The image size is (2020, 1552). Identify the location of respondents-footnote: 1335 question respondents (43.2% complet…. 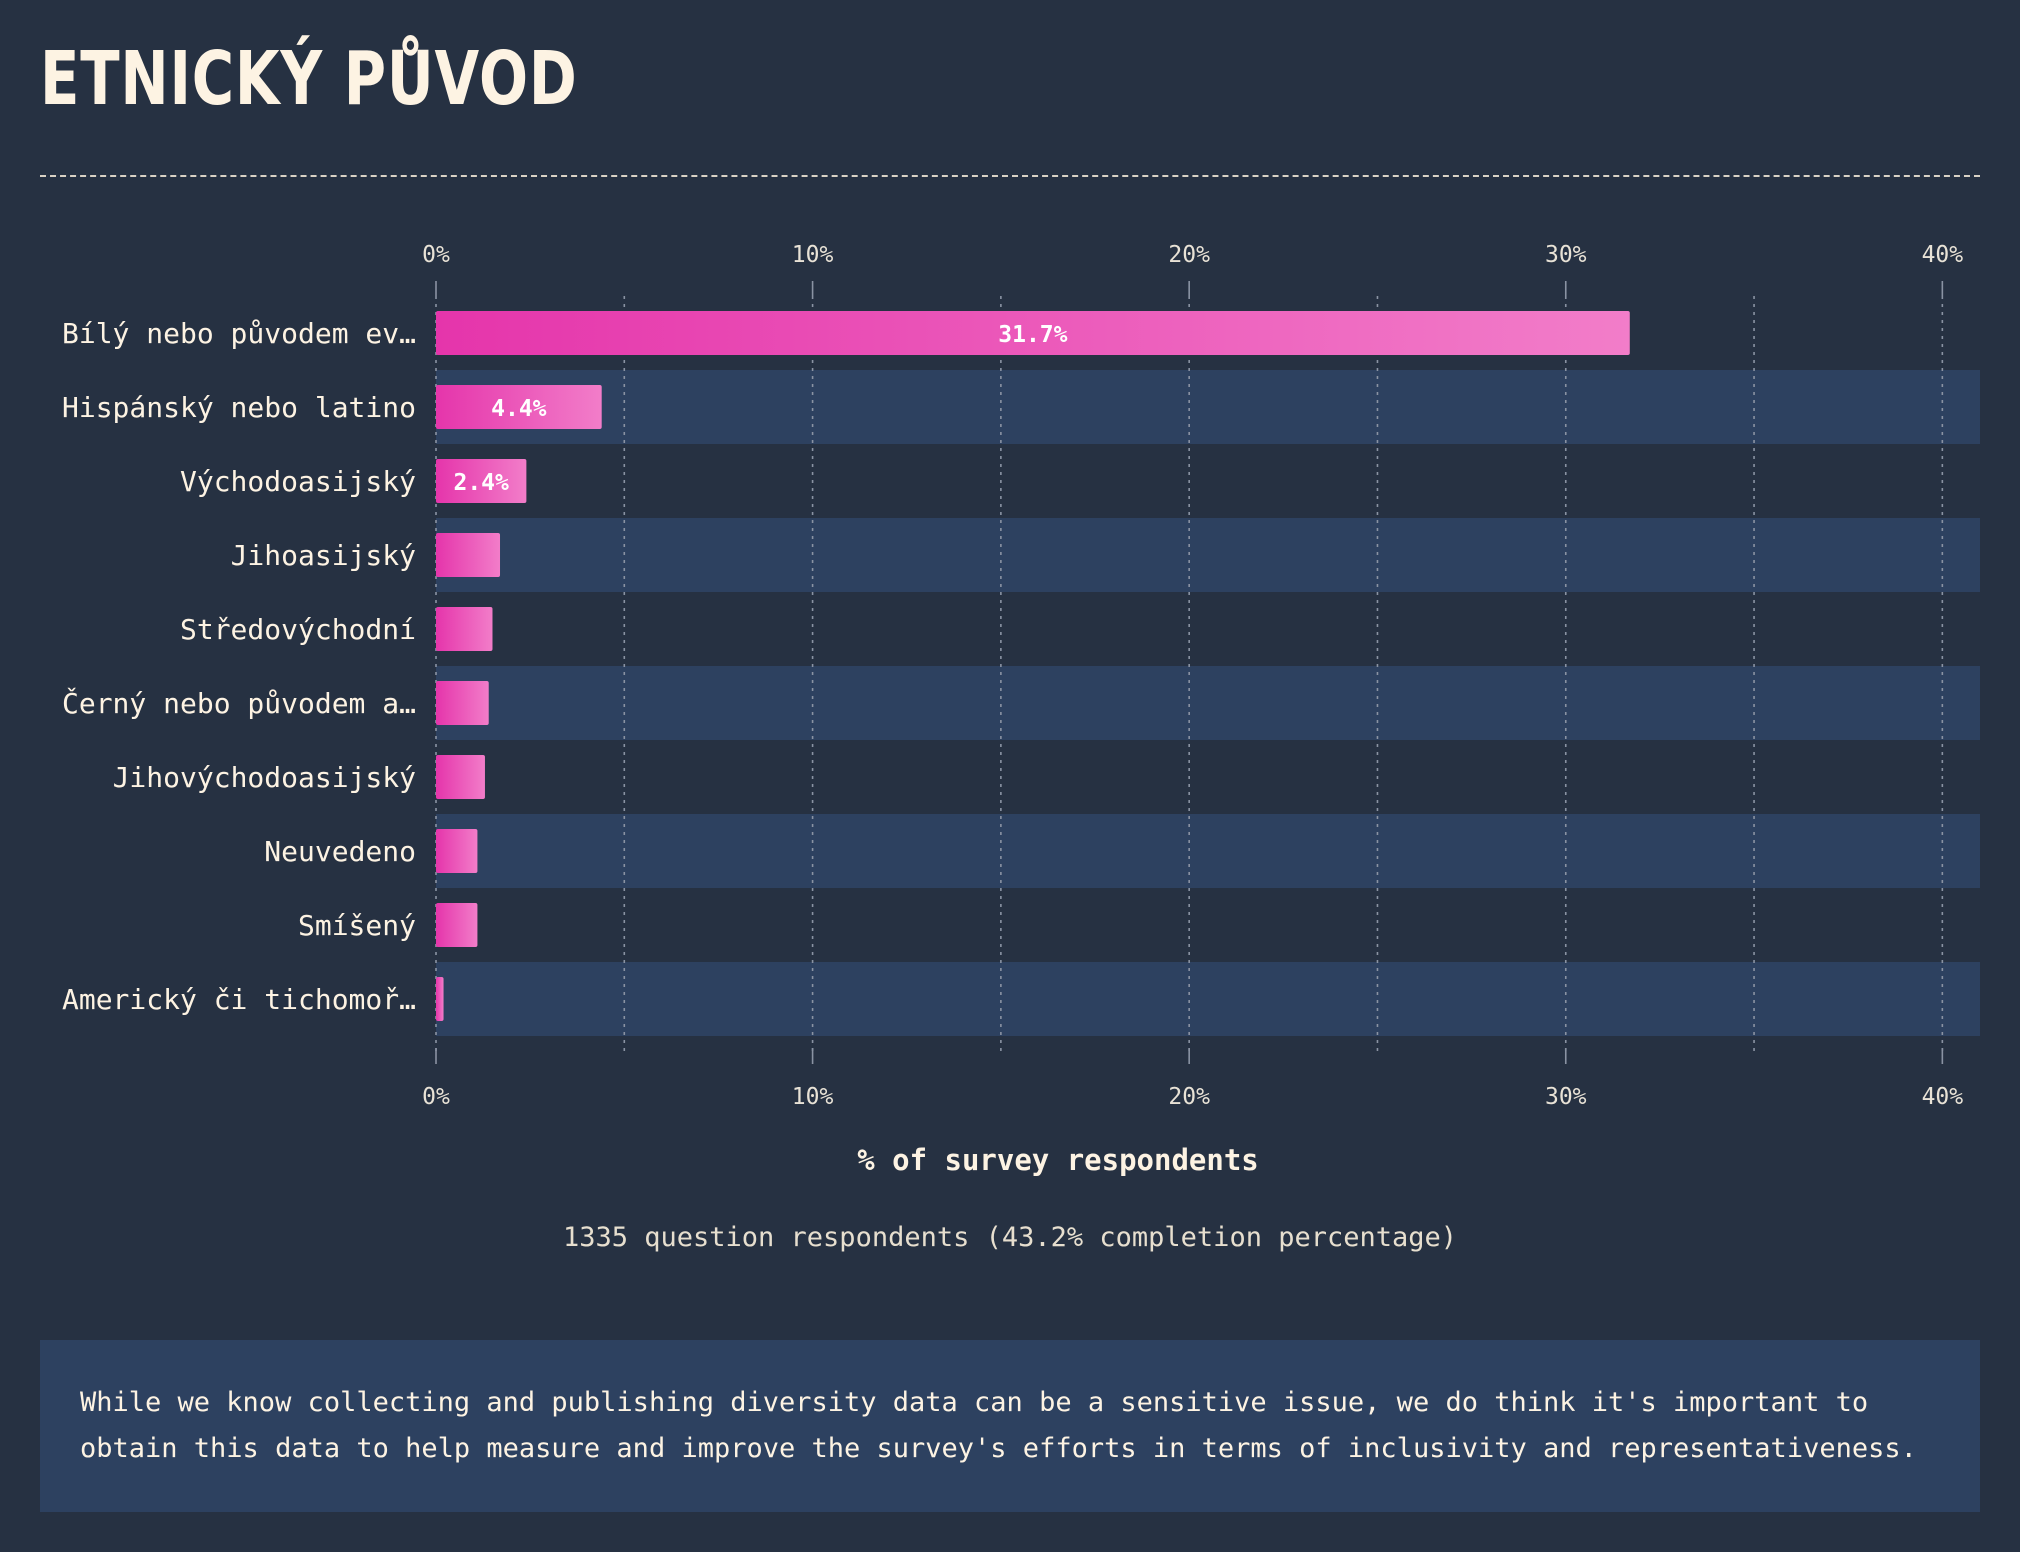
(1010, 1237).